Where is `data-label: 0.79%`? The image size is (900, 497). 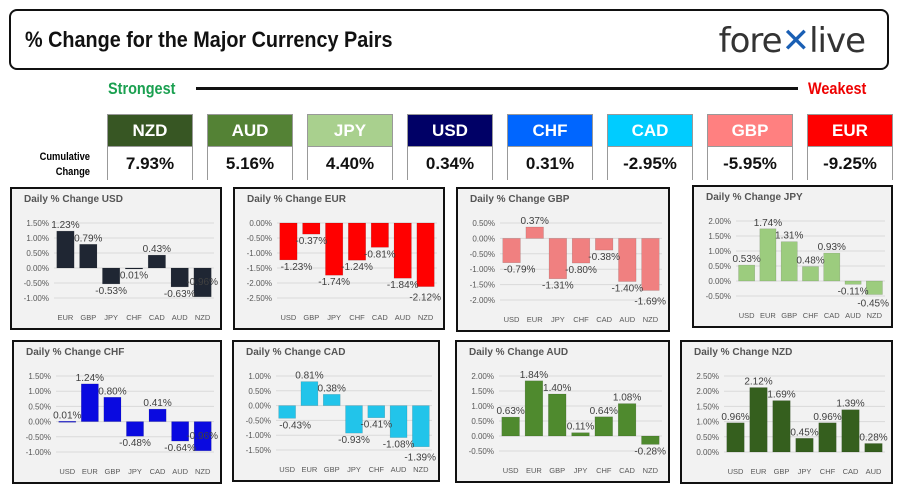 data-label: 0.79% is located at coordinates (88, 238).